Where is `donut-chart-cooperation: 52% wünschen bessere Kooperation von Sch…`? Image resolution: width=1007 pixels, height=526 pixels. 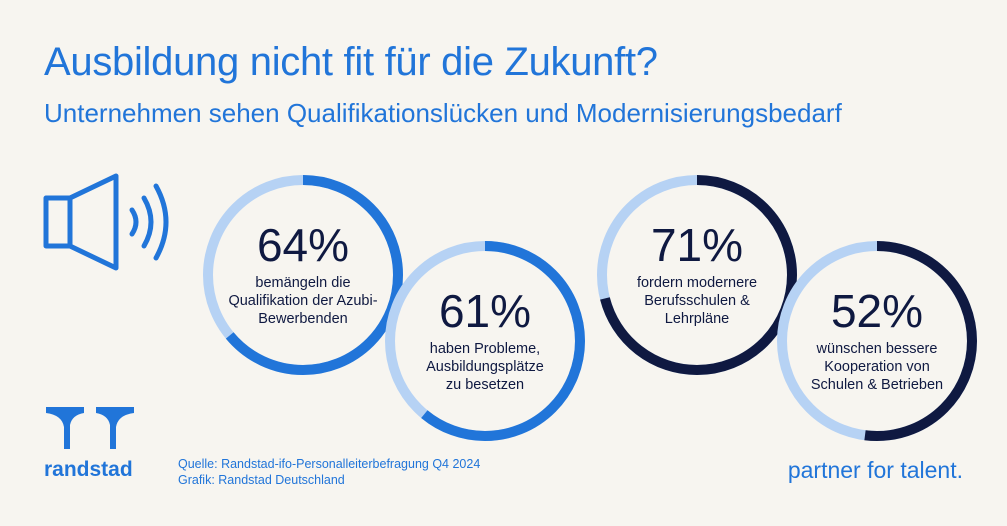 donut-chart-cooperation: 52% wünschen bessere Kooperation von Sch… is located at coordinates (877, 341).